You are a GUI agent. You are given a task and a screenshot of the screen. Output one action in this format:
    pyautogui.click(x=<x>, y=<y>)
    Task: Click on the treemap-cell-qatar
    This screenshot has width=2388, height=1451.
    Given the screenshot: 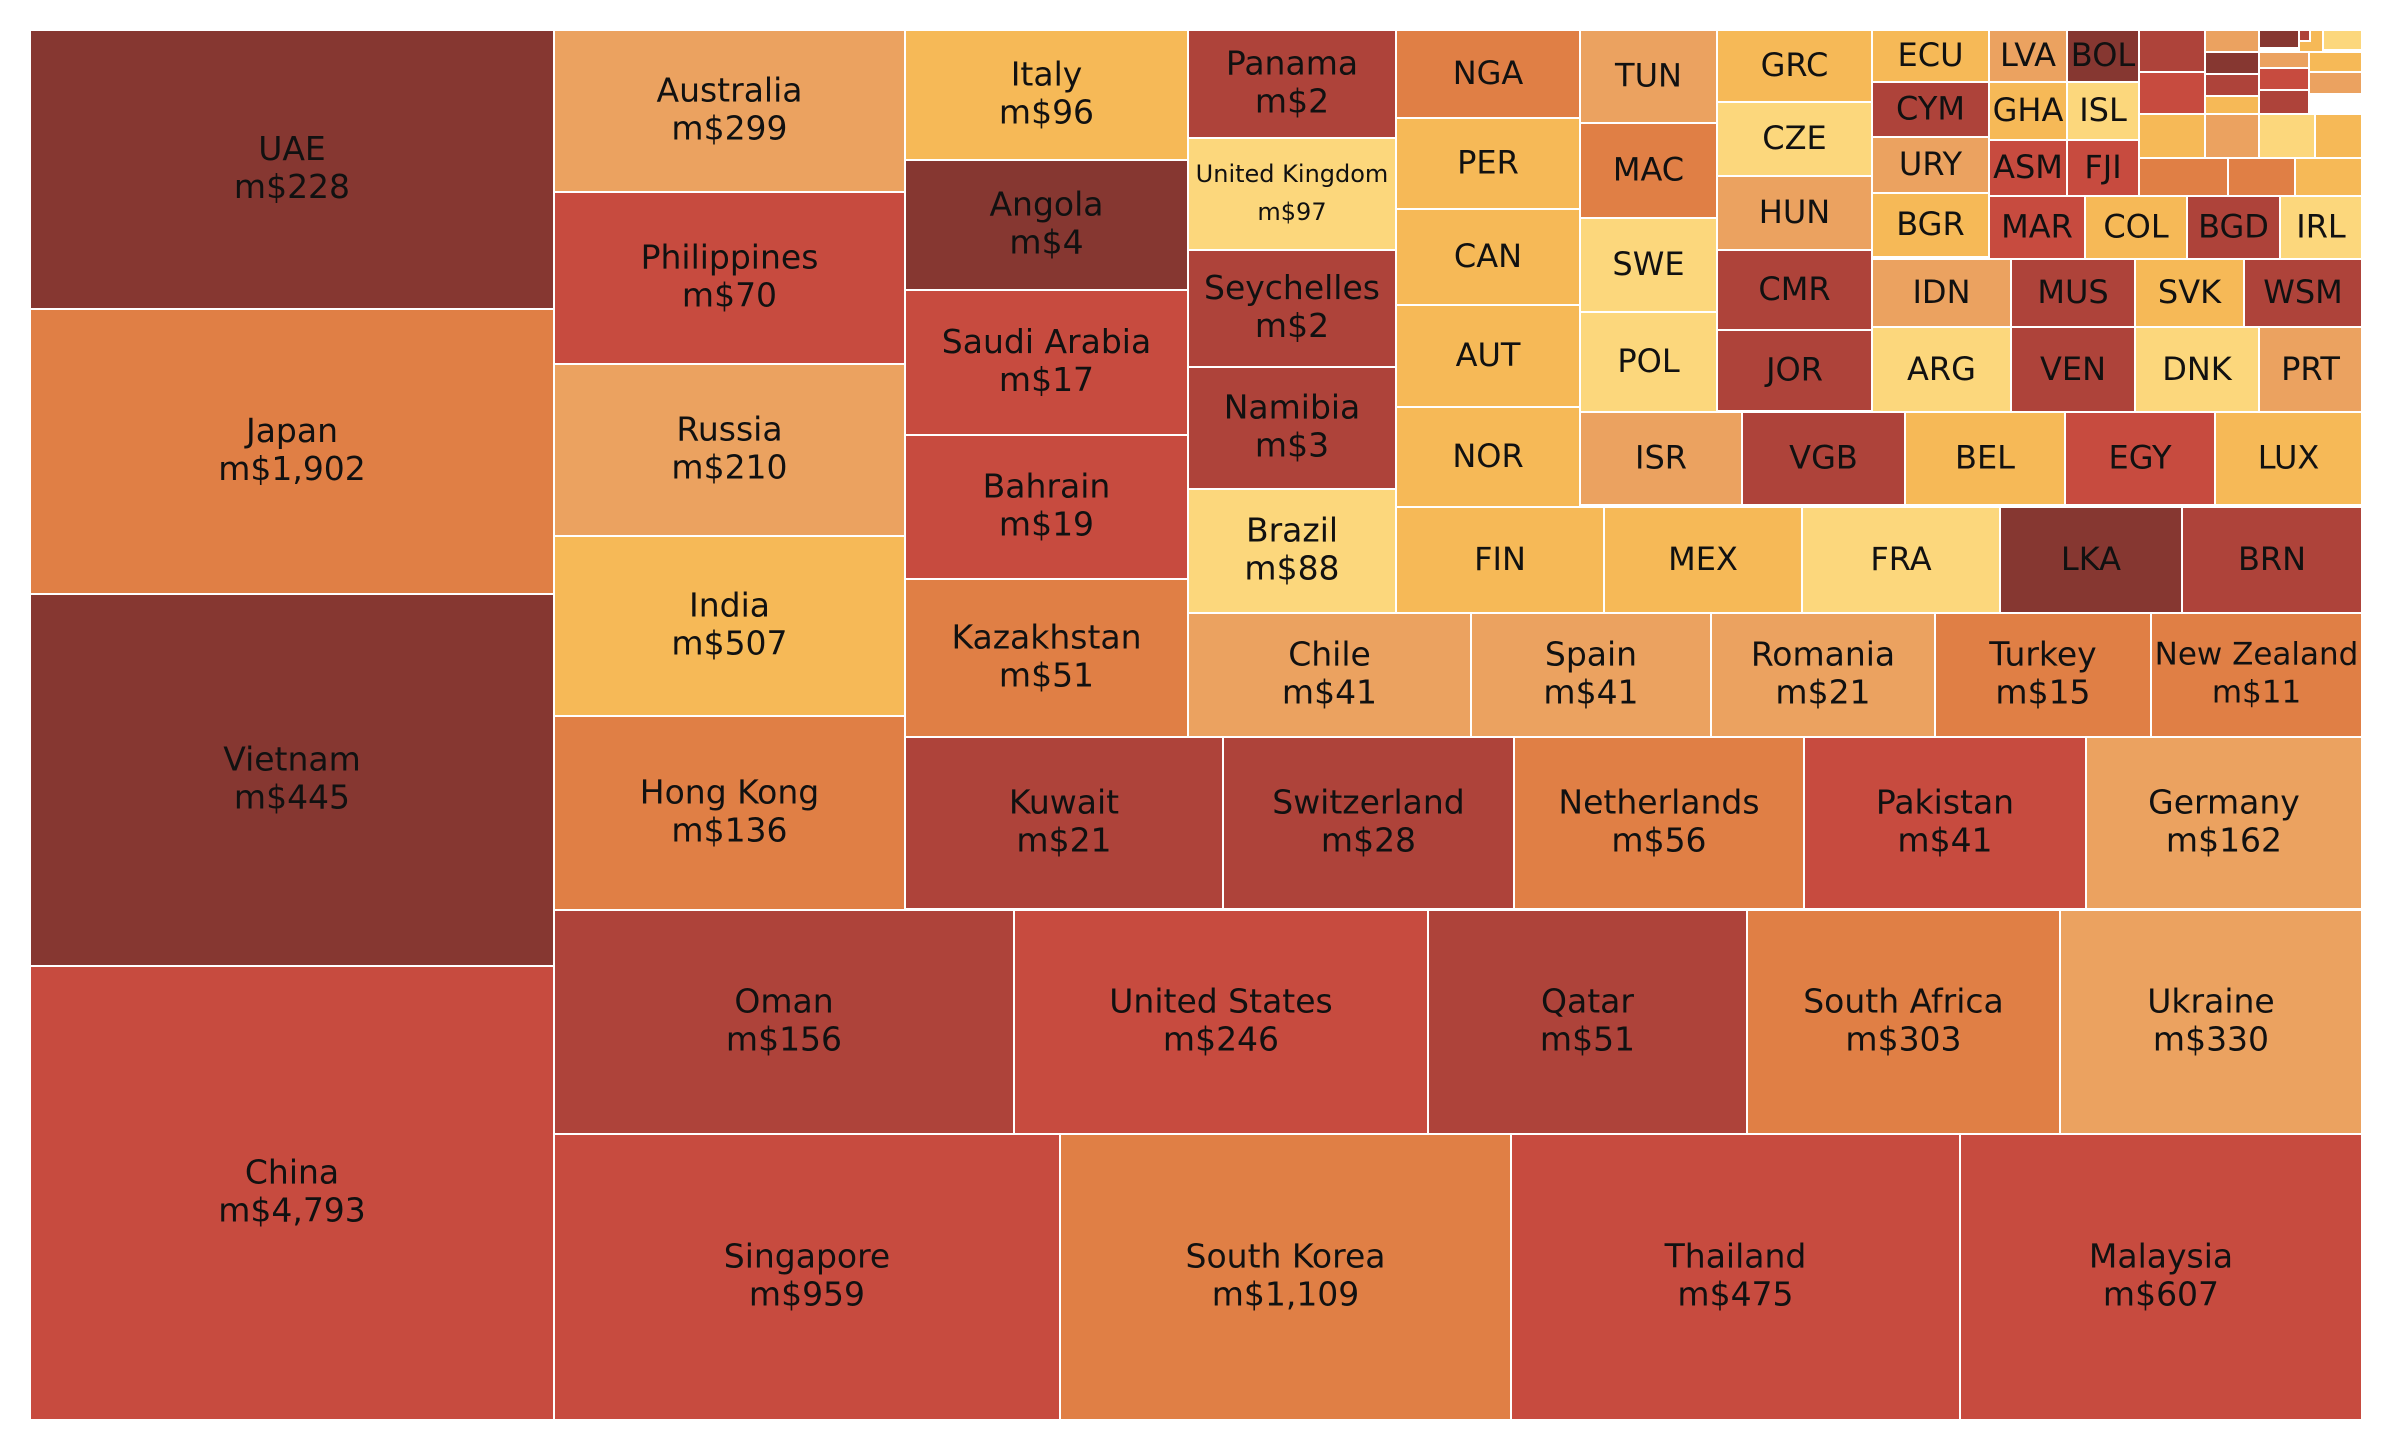 What is the action you would take?
    pyautogui.click(x=1587, y=1022)
    